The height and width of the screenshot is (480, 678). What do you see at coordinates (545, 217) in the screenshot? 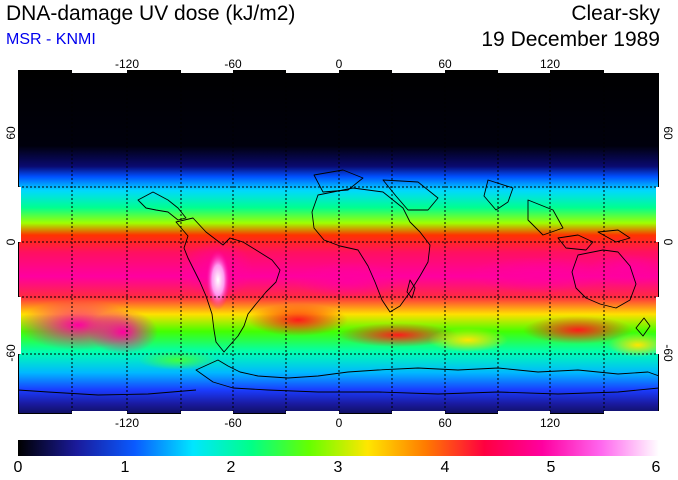
I see `southeast-asia-outline` at bounding box center [545, 217].